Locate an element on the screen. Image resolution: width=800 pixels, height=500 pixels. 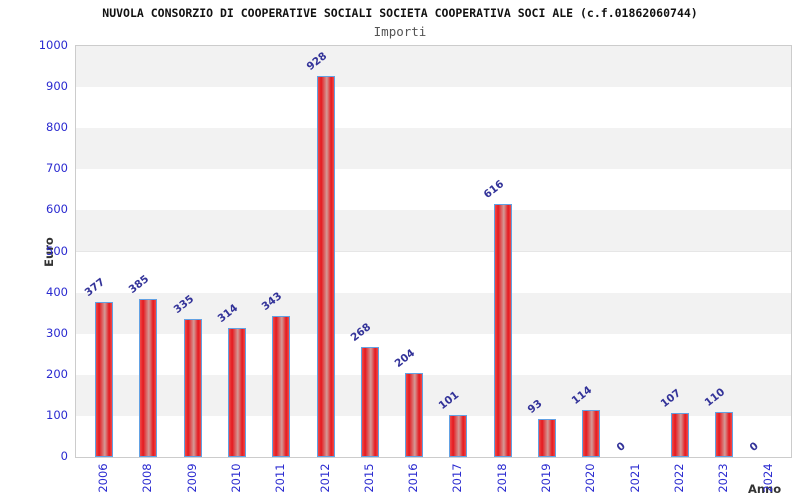
bar-2012 is located at coordinates (325, 266).